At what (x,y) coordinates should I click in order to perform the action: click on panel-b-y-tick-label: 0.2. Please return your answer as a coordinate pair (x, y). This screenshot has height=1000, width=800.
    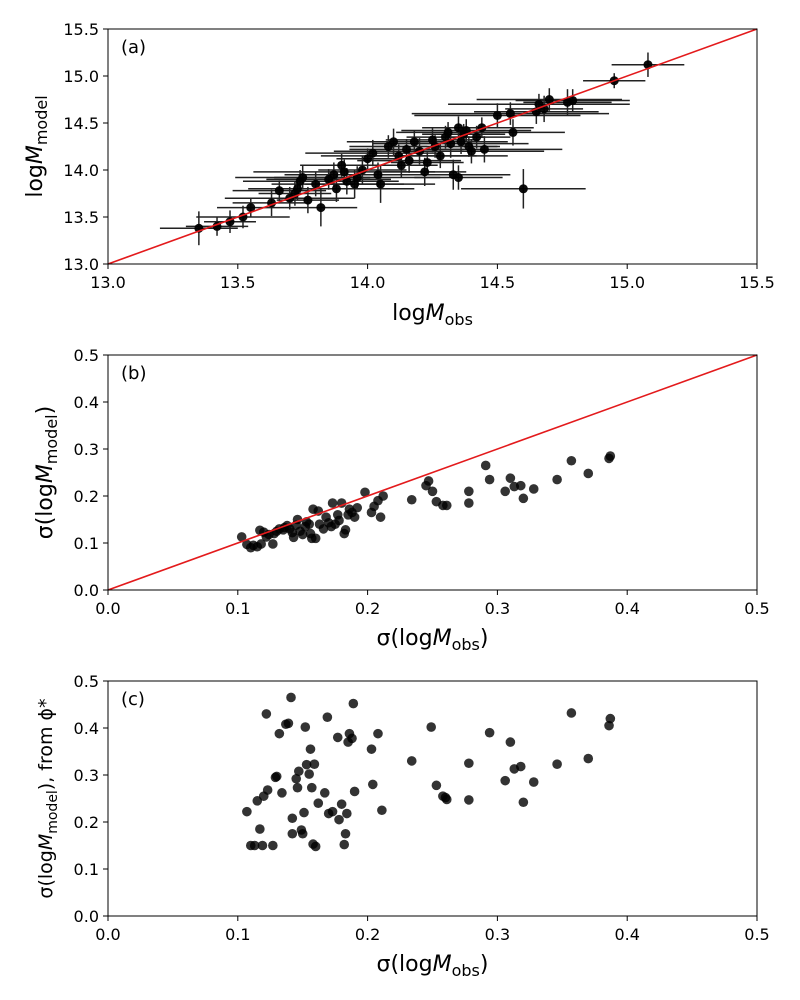
    Looking at the image, I should click on (86, 496).